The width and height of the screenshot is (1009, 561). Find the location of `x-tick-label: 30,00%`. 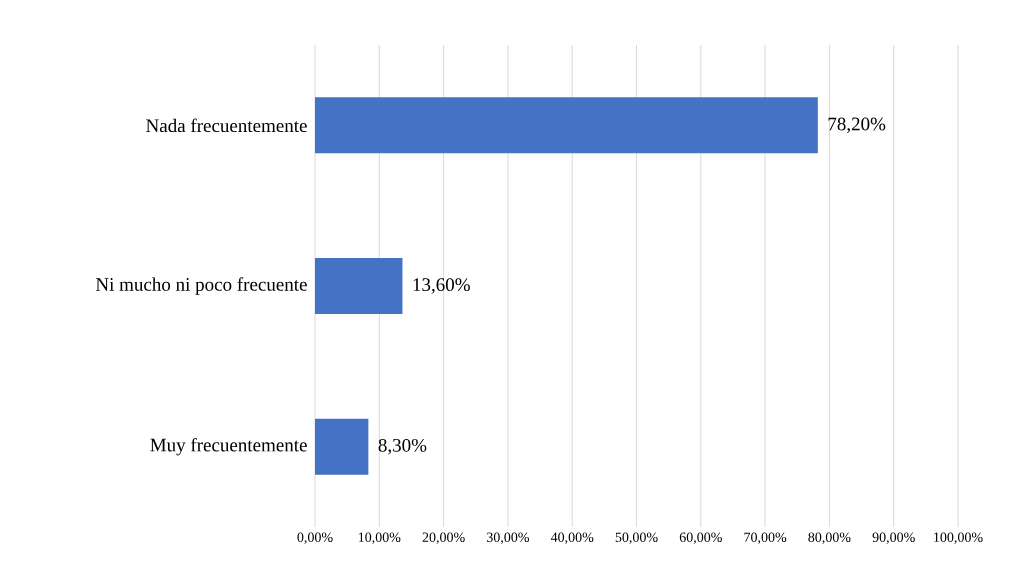

x-tick-label: 30,00% is located at coordinates (508, 538).